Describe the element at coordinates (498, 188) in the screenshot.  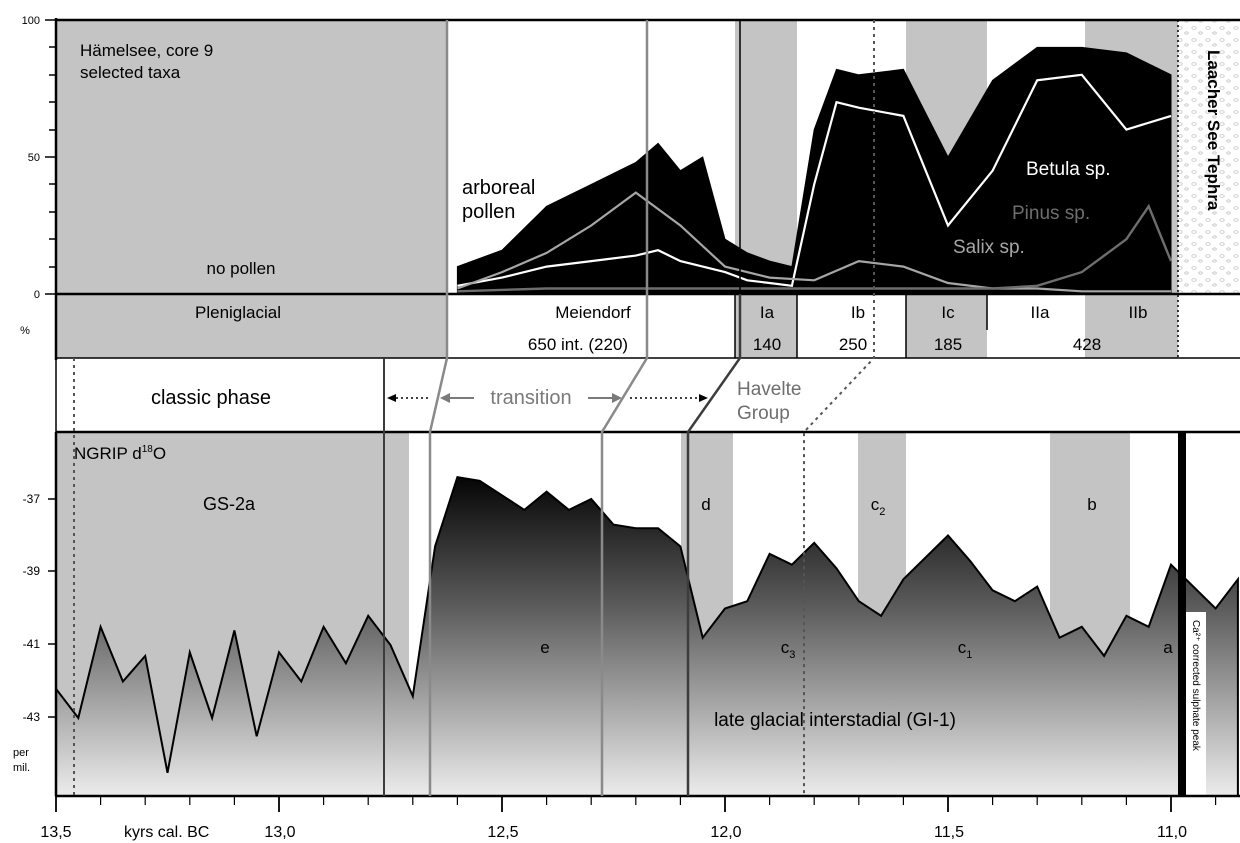
I see `arboreal-label-line1: arboreal` at that location.